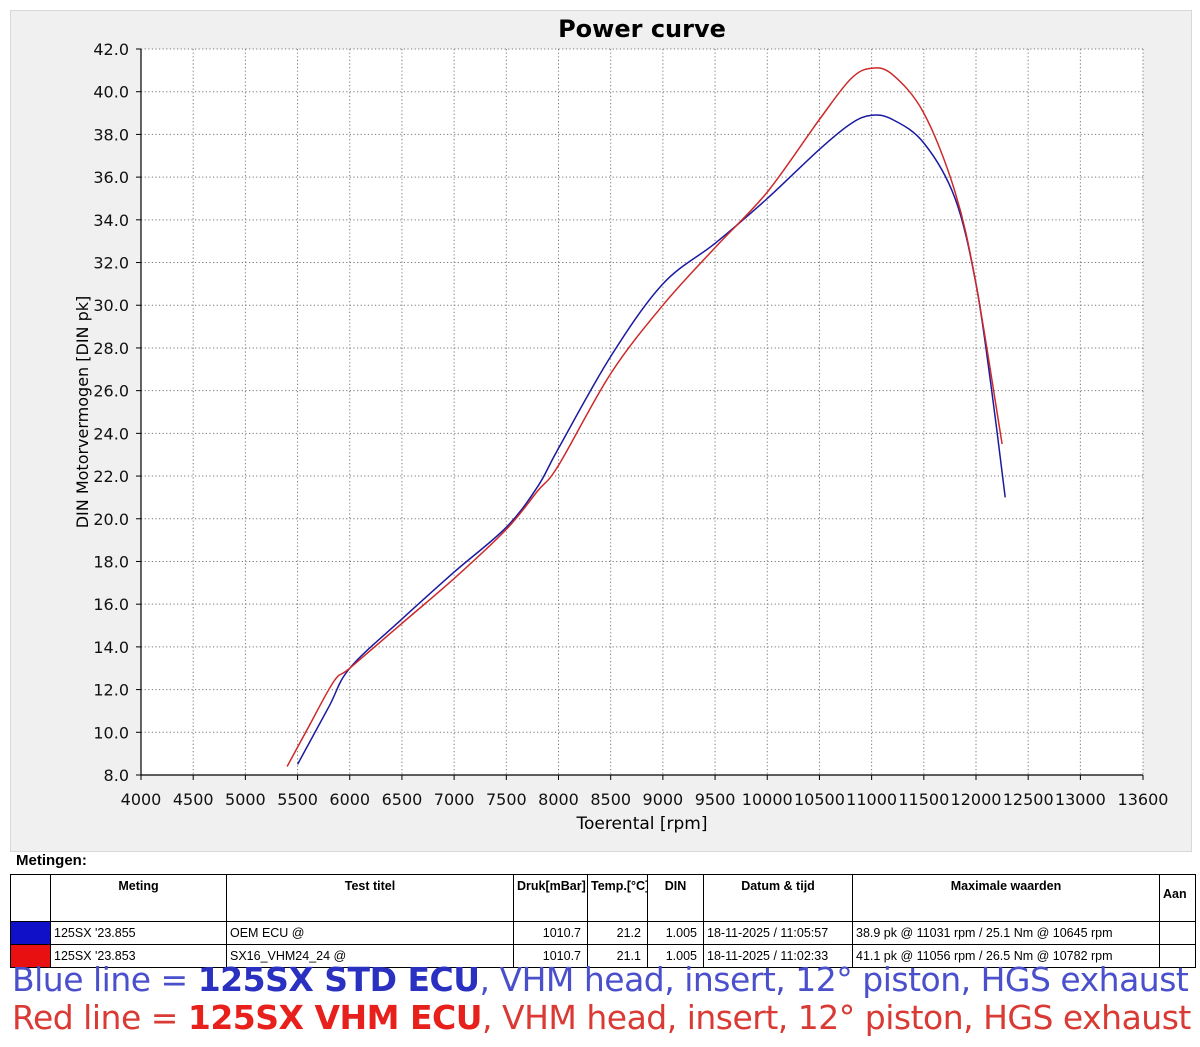  Describe the element at coordinates (297, 799) in the screenshot. I see `x-tick-label: 5500` at that location.